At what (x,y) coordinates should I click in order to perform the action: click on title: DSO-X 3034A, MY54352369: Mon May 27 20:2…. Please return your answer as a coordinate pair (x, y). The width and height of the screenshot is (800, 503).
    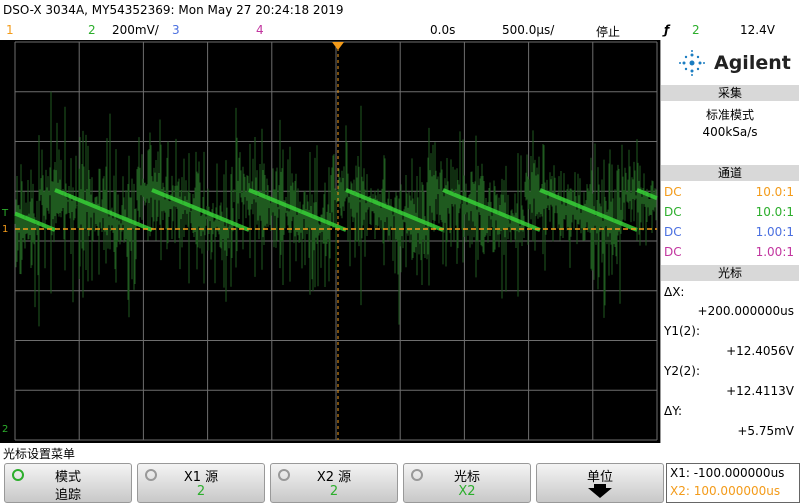
    Looking at the image, I should click on (173, 10).